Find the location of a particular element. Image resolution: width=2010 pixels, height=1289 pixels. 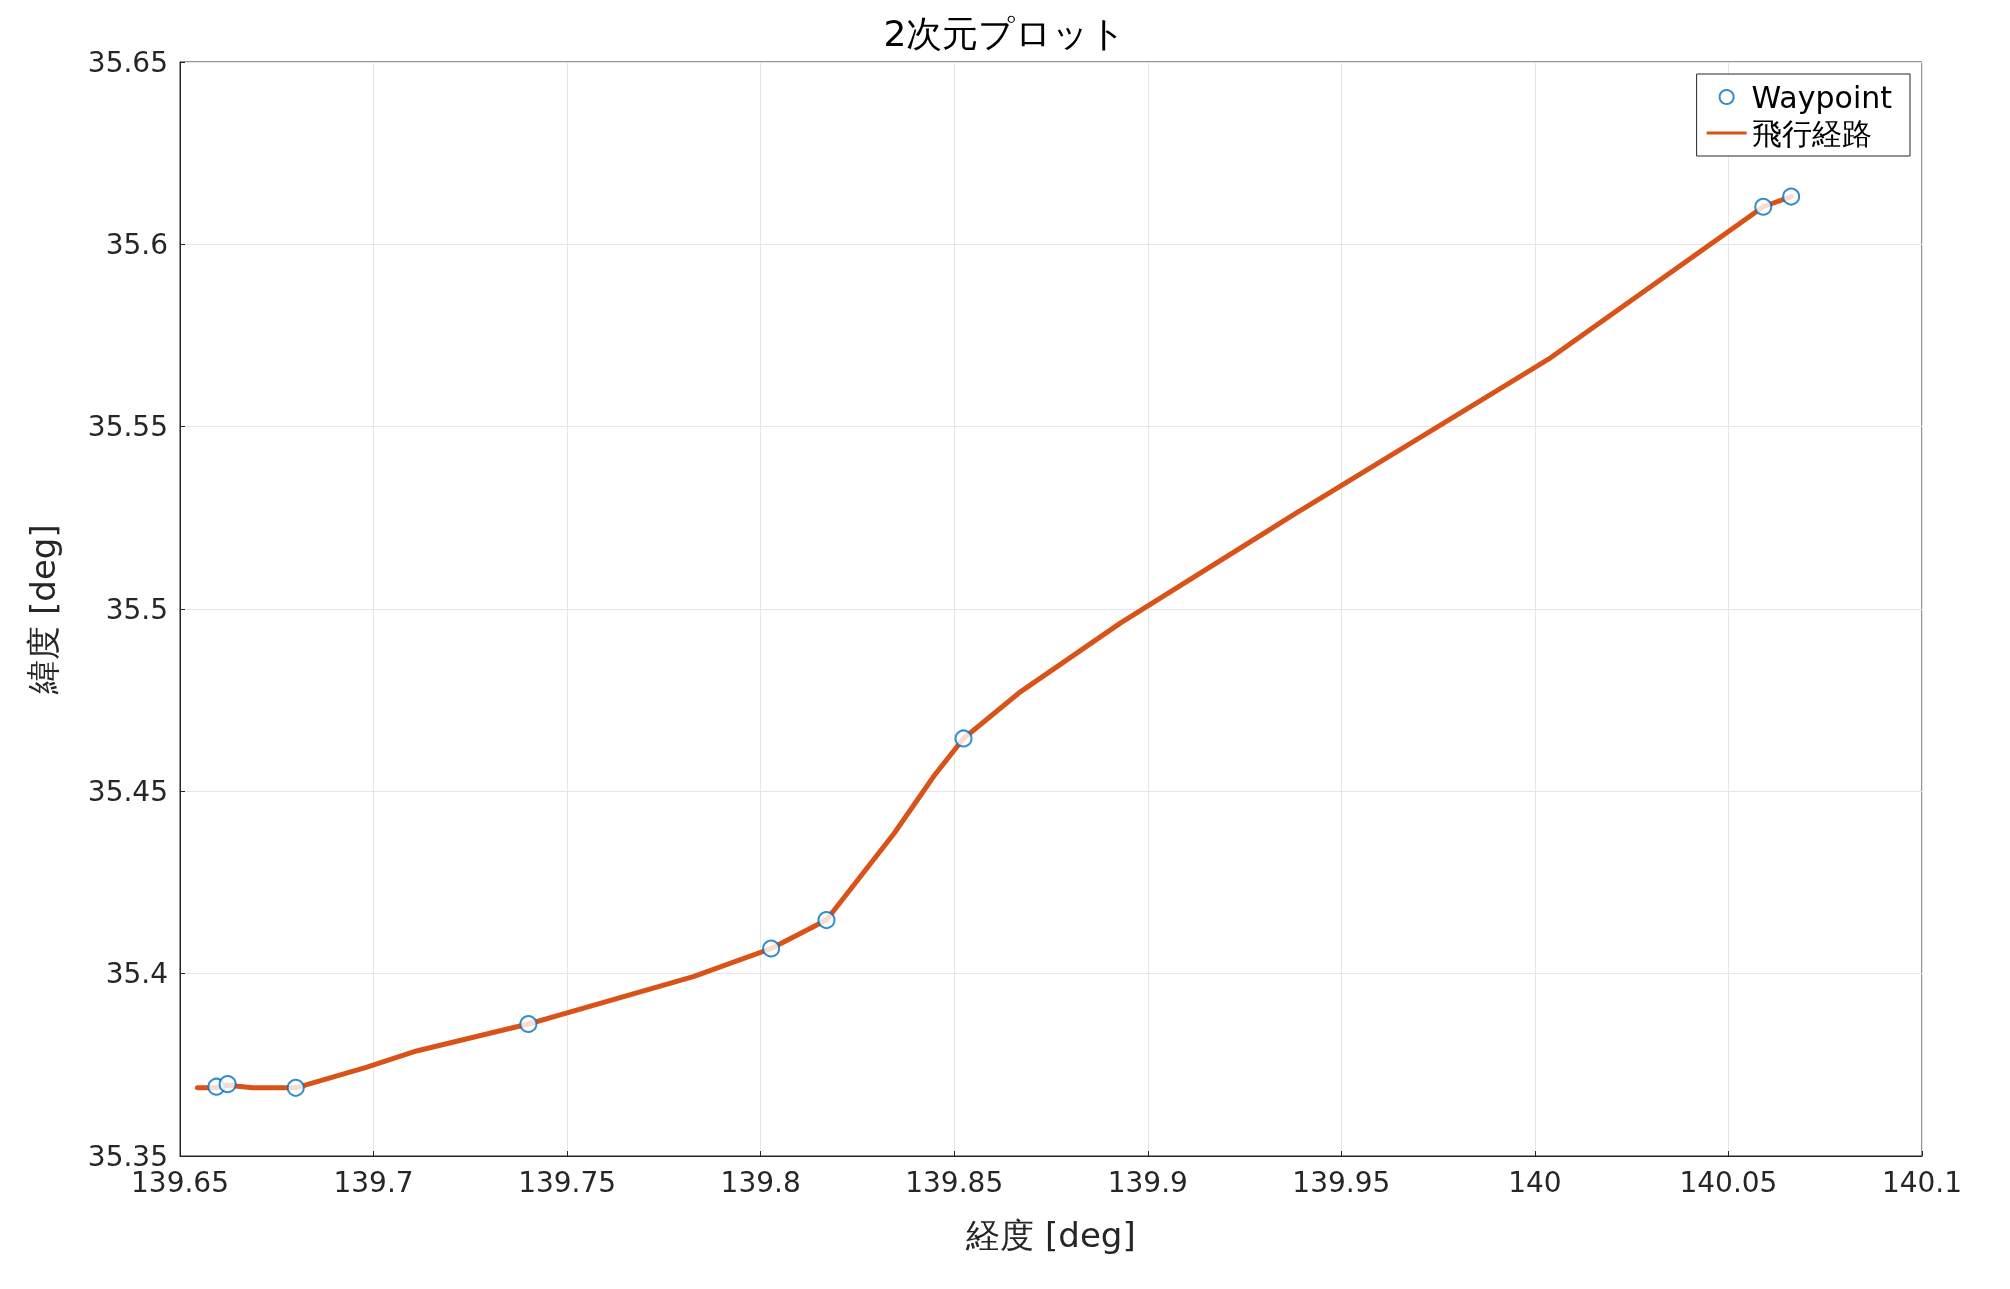

x-tick-label: 139.7 is located at coordinates (373, 1182).